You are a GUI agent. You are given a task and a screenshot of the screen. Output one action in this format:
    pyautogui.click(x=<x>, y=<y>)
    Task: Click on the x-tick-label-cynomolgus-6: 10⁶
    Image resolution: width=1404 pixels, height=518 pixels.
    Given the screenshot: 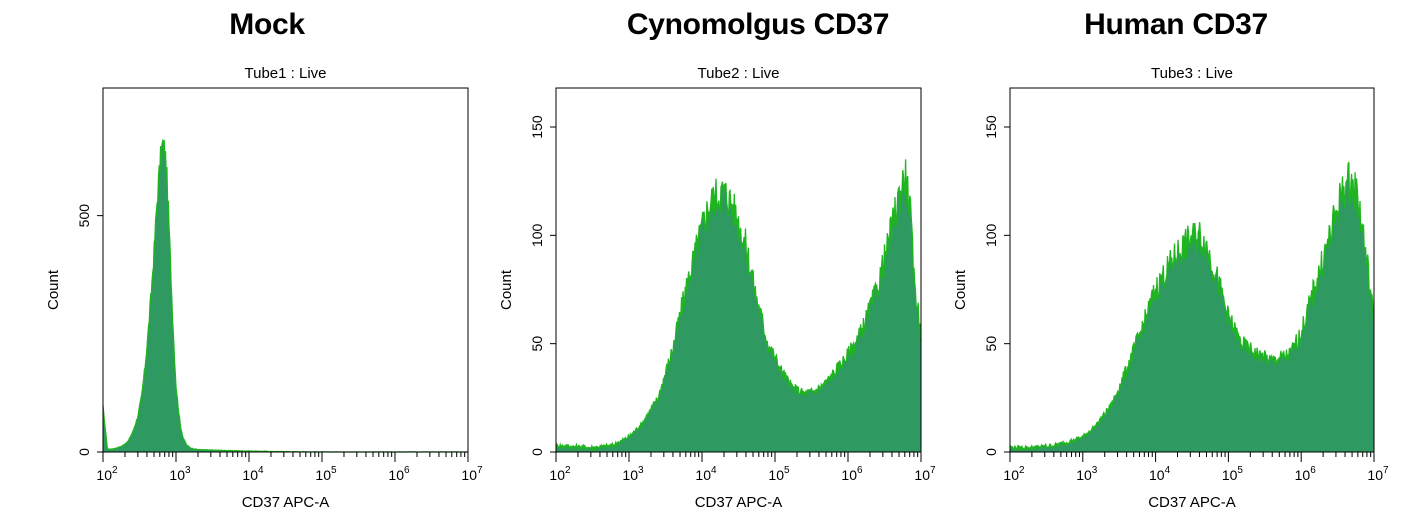 What is the action you would take?
    pyautogui.click(x=852, y=474)
    